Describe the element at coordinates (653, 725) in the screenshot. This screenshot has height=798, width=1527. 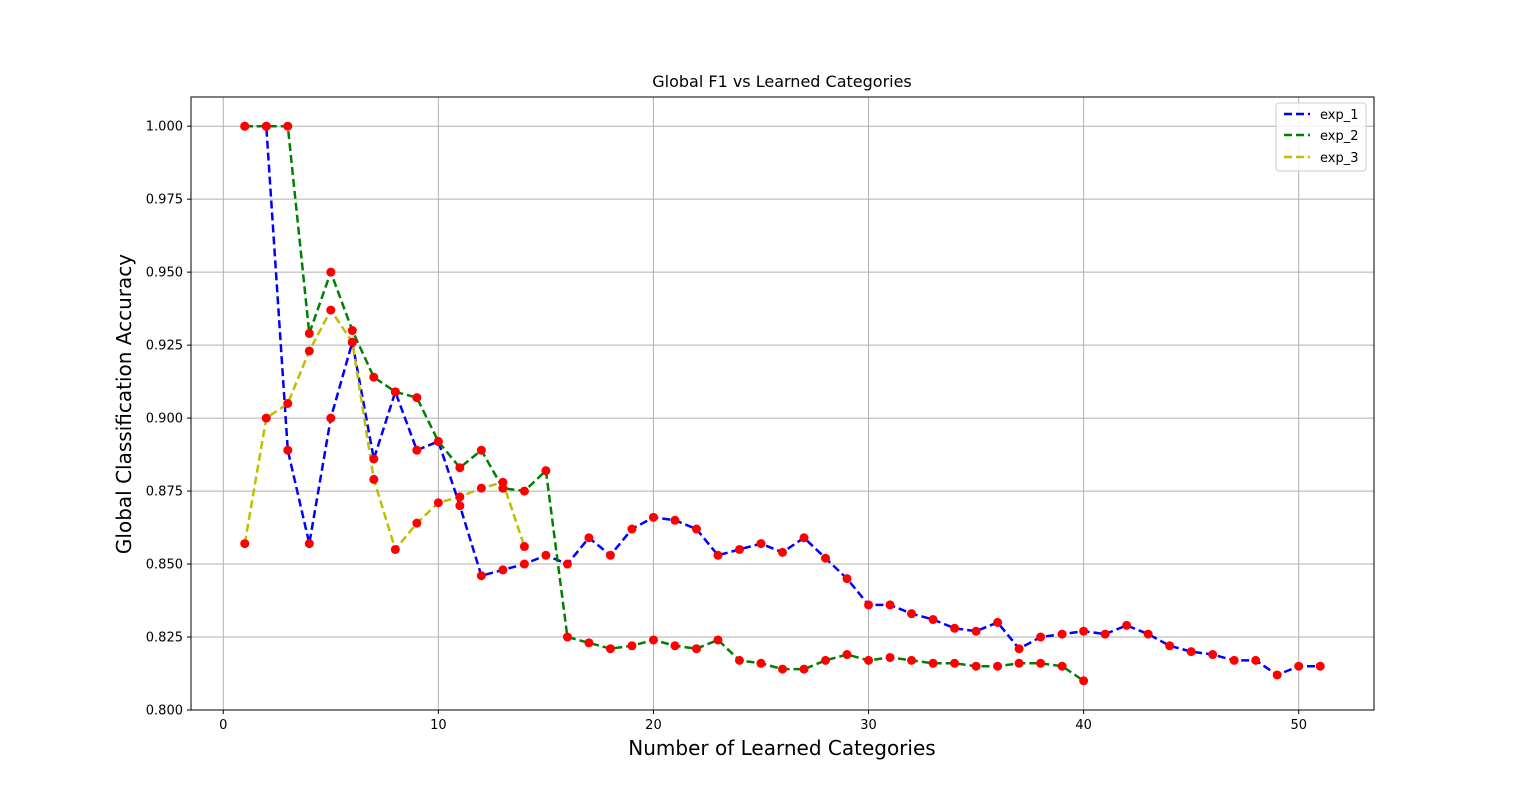
I see `x-tick-label: 20` at that location.